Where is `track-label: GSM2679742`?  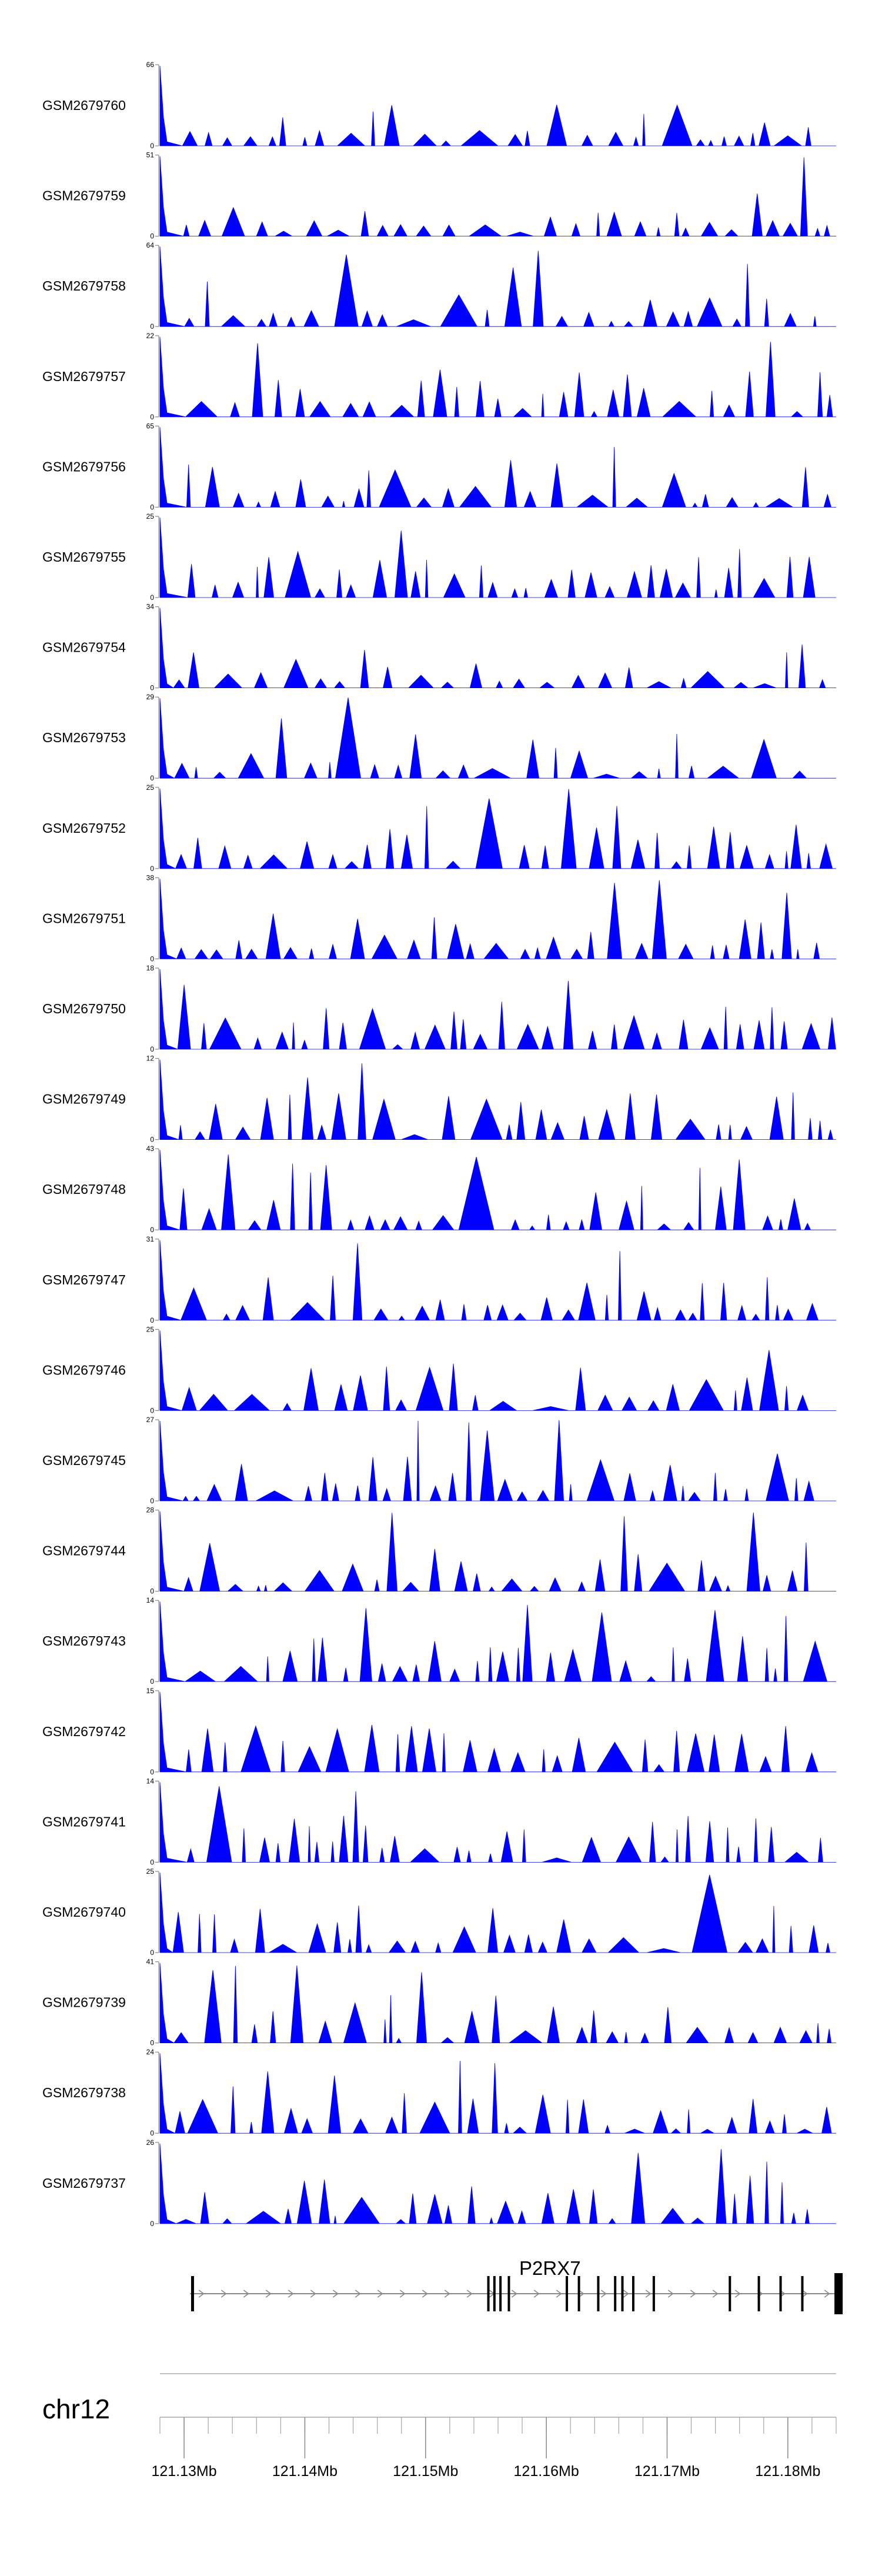 track-label: GSM2679742 is located at coordinates (84, 1731).